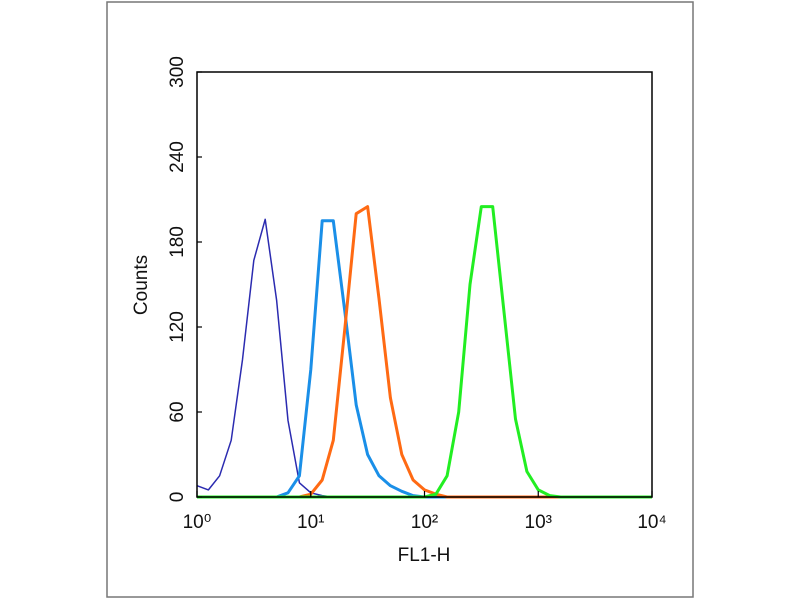  What do you see at coordinates (177, 497) in the screenshot?
I see `y-tick-label: 0` at bounding box center [177, 497].